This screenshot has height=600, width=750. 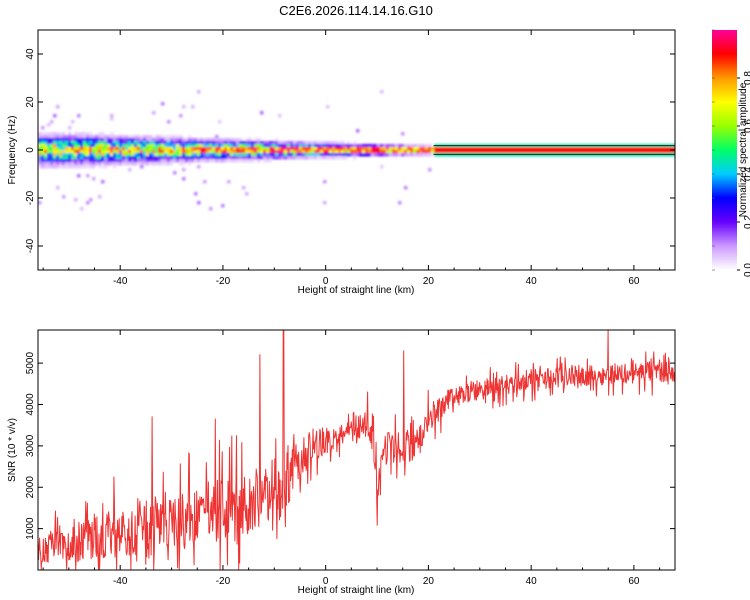 What do you see at coordinates (356, 290) in the screenshot?
I see `spectrogram-x-label: Height of straight line (km)` at bounding box center [356, 290].